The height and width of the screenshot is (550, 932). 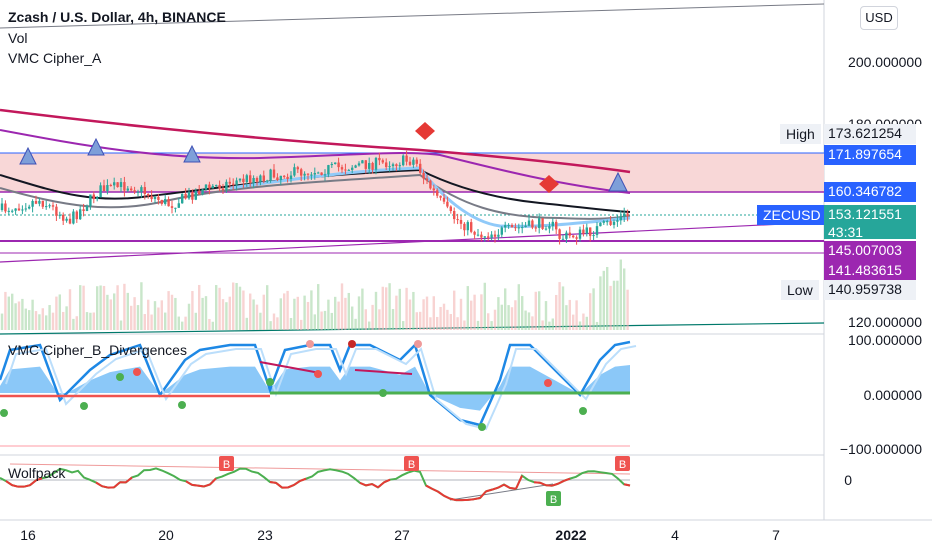 I want to click on price-tick-partial: 180.000000, so click(x=885, y=120).